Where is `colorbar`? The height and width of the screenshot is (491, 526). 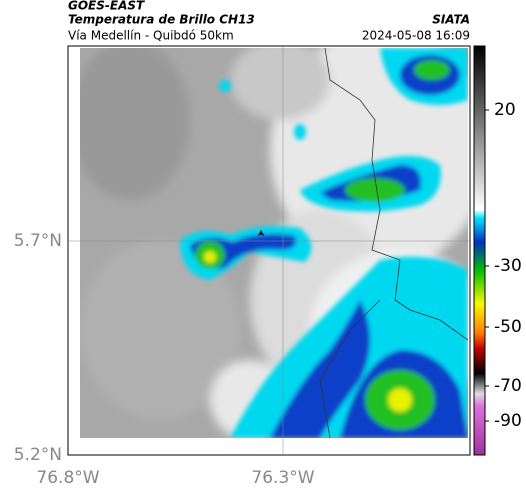 colorbar is located at coordinates (479, 250).